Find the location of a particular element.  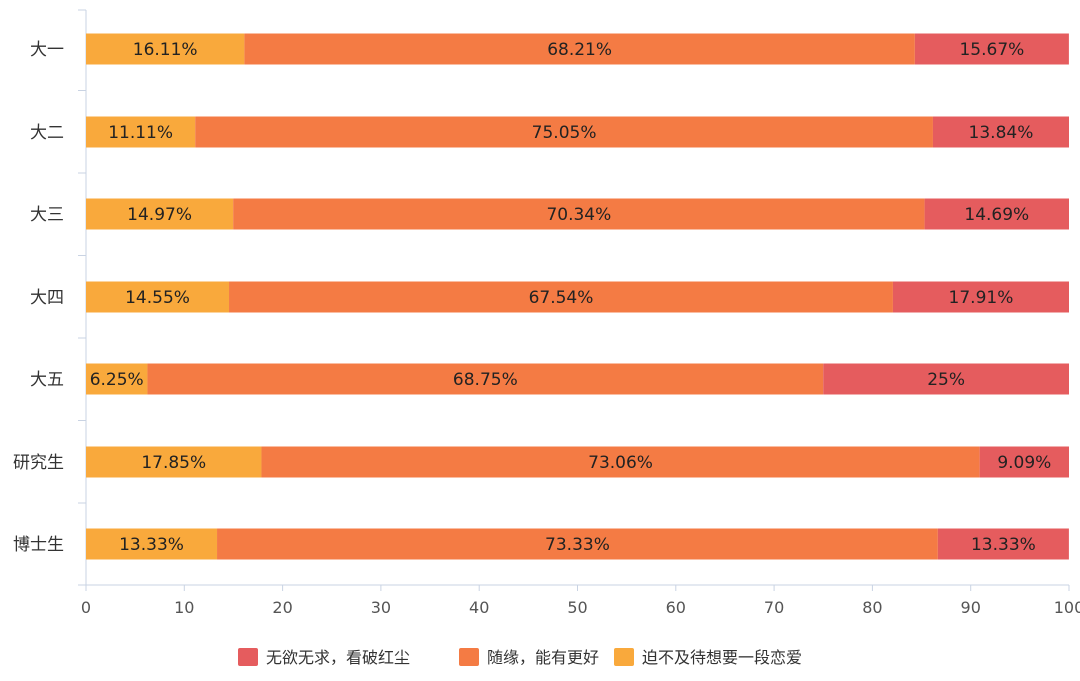

x-tick-label: 0 is located at coordinates (86, 607).